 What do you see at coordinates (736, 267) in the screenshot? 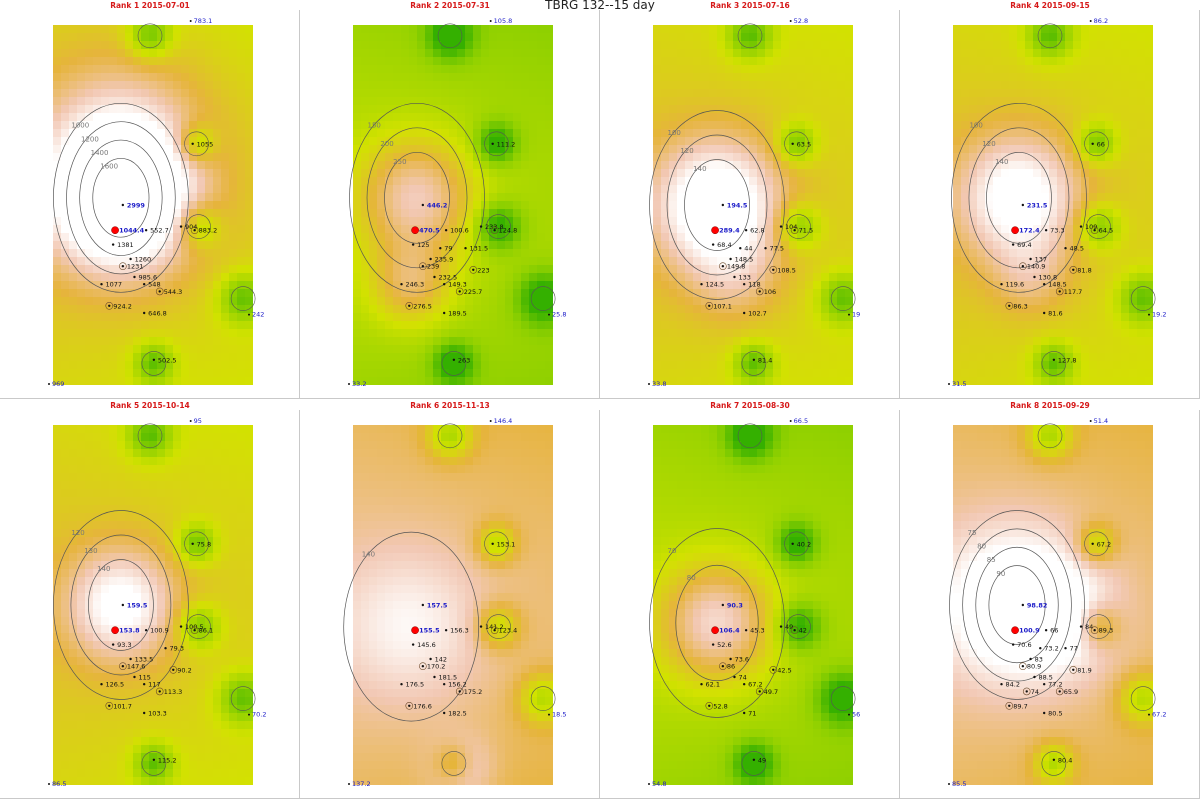
I see `station-value-label: 149.8` at bounding box center [736, 267].